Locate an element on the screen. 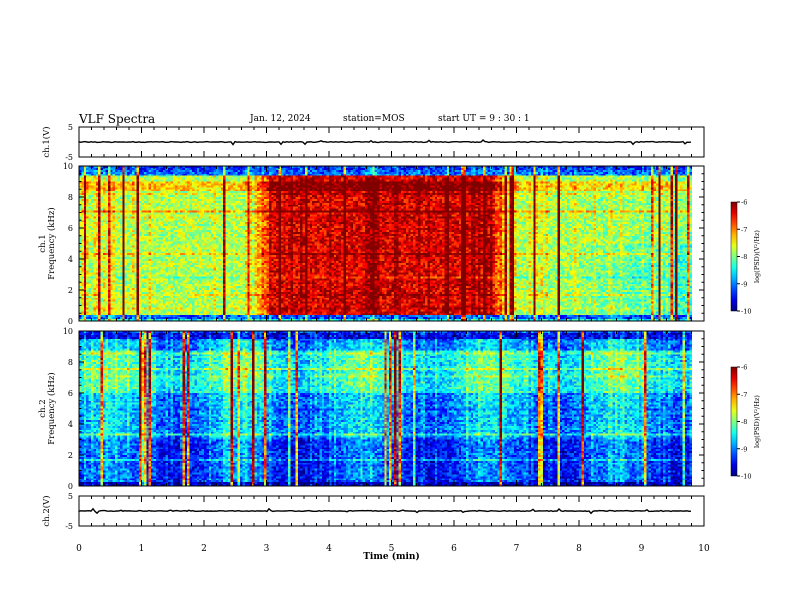  date-label: Jan. 12, 2024 is located at coordinates (280, 119).